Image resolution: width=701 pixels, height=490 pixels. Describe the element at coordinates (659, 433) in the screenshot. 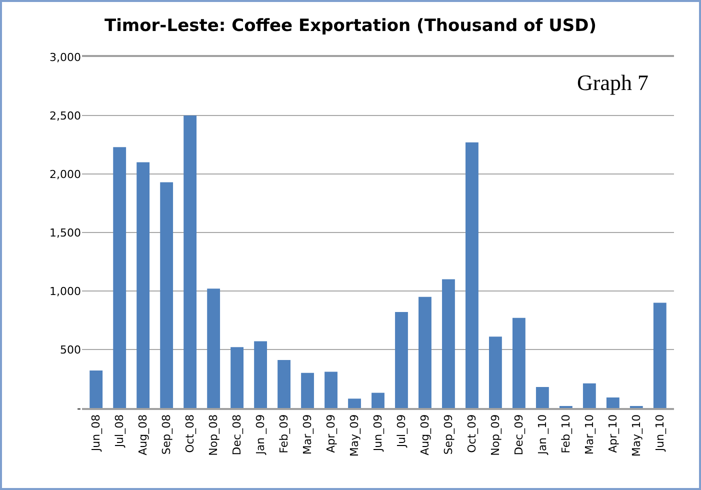

I see `x-tick-label: Jun_10` at that location.